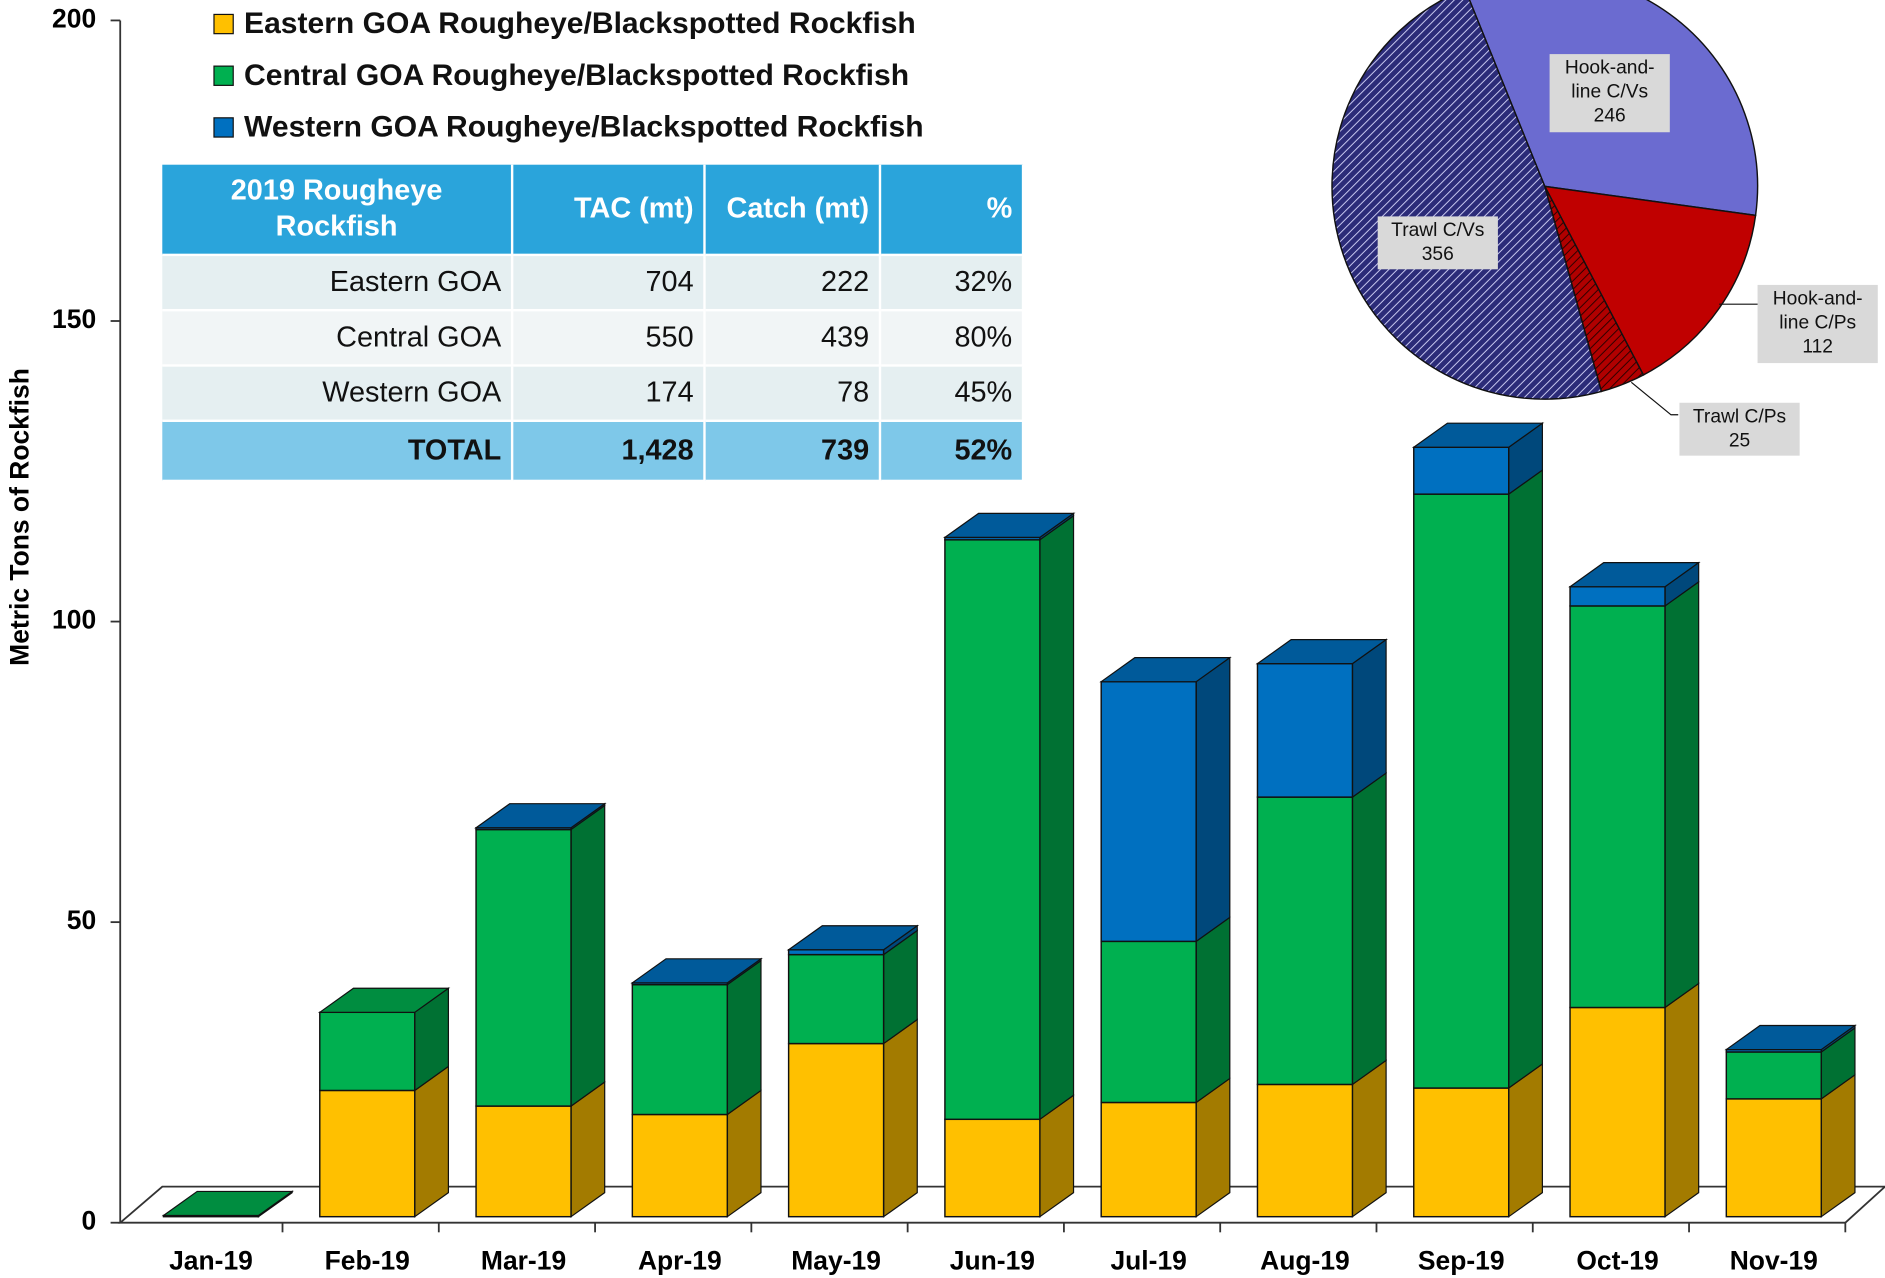 This screenshot has width=1885, height=1278. Describe the element at coordinates (74, 18) in the screenshot. I see `y-tick-label: 200` at that location.